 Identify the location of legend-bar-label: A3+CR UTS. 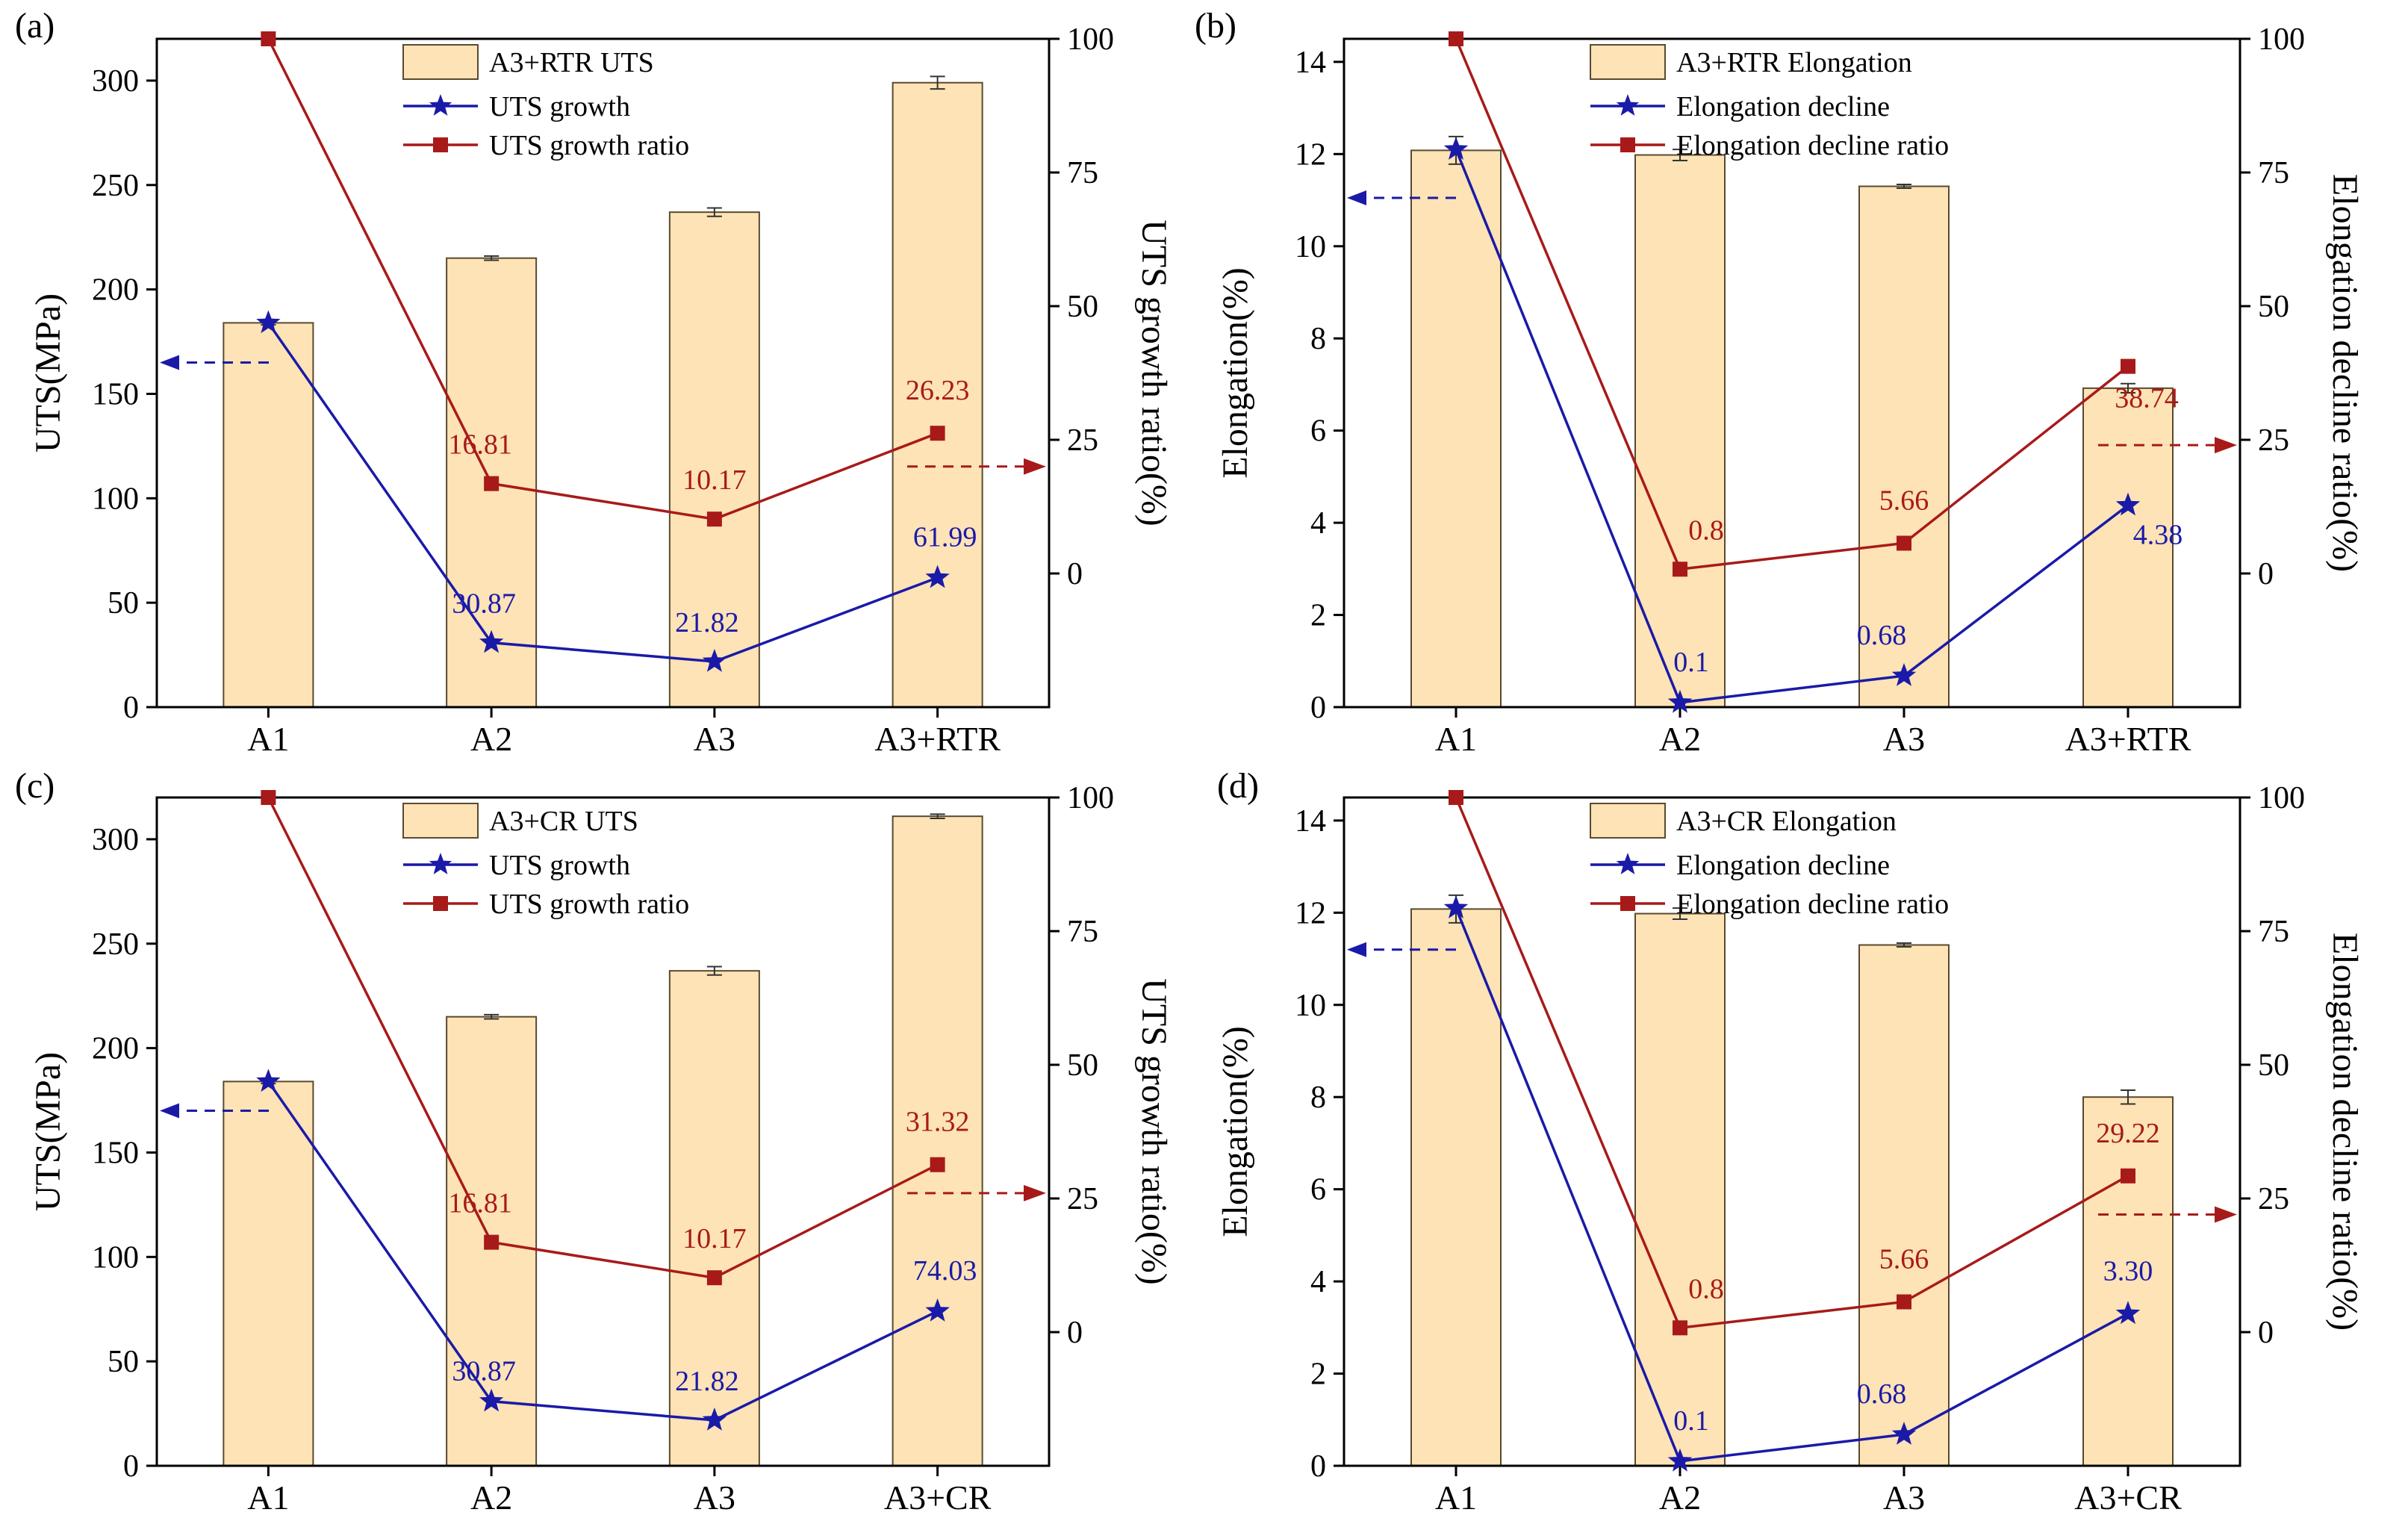
(563, 821).